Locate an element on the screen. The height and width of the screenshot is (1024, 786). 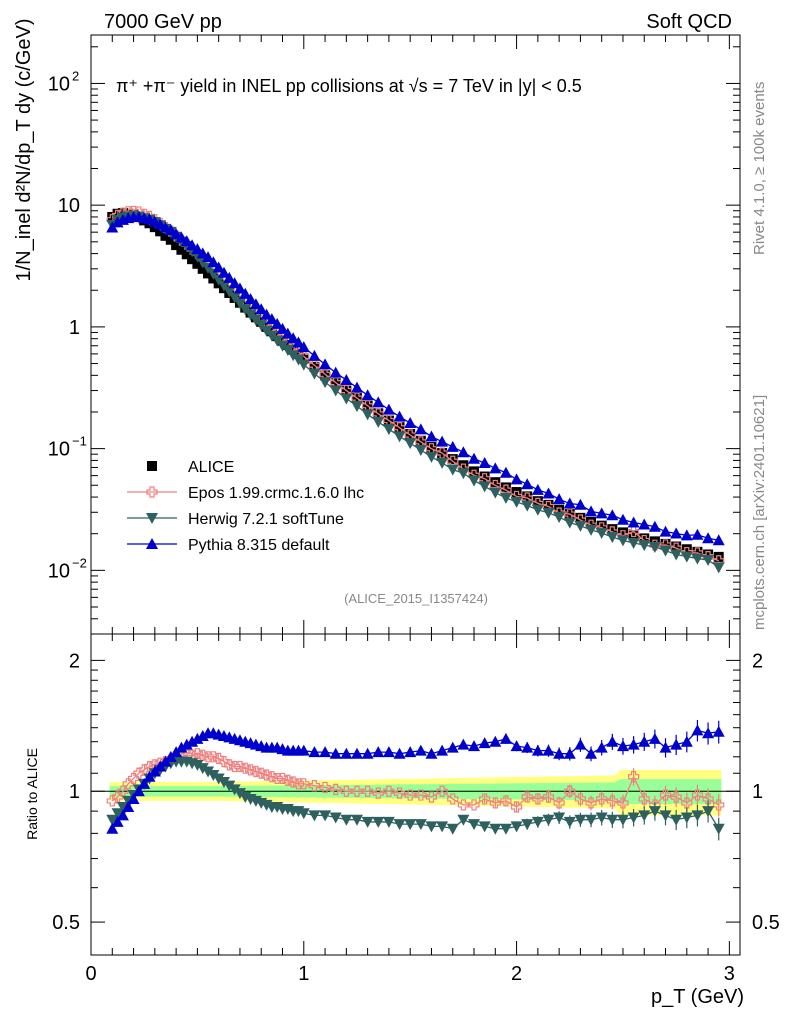
ratio-y-tick-label-left: 2 is located at coordinates (74, 661).